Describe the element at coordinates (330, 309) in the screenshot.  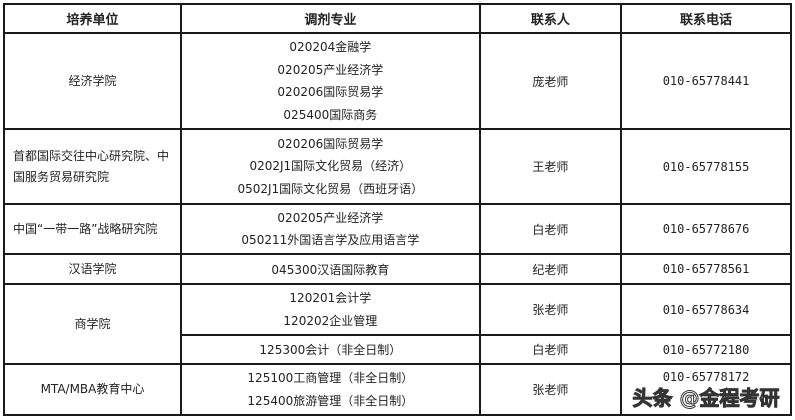
I see `major-cell: 120201会计学 120202企业管理` at that location.